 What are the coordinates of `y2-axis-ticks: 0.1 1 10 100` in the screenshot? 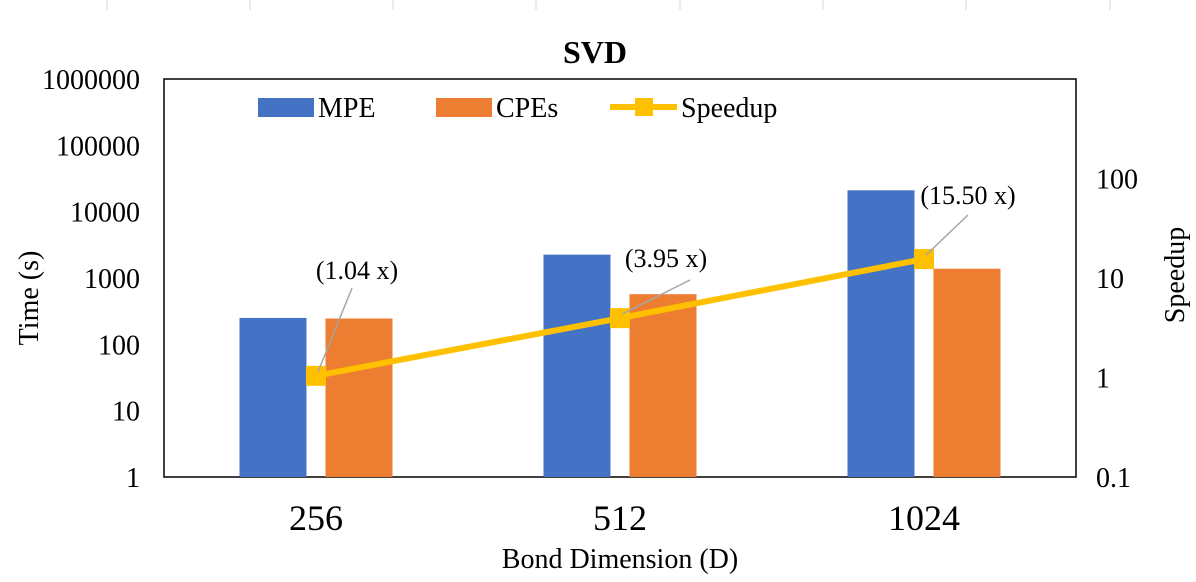 It's located at (1117, 330).